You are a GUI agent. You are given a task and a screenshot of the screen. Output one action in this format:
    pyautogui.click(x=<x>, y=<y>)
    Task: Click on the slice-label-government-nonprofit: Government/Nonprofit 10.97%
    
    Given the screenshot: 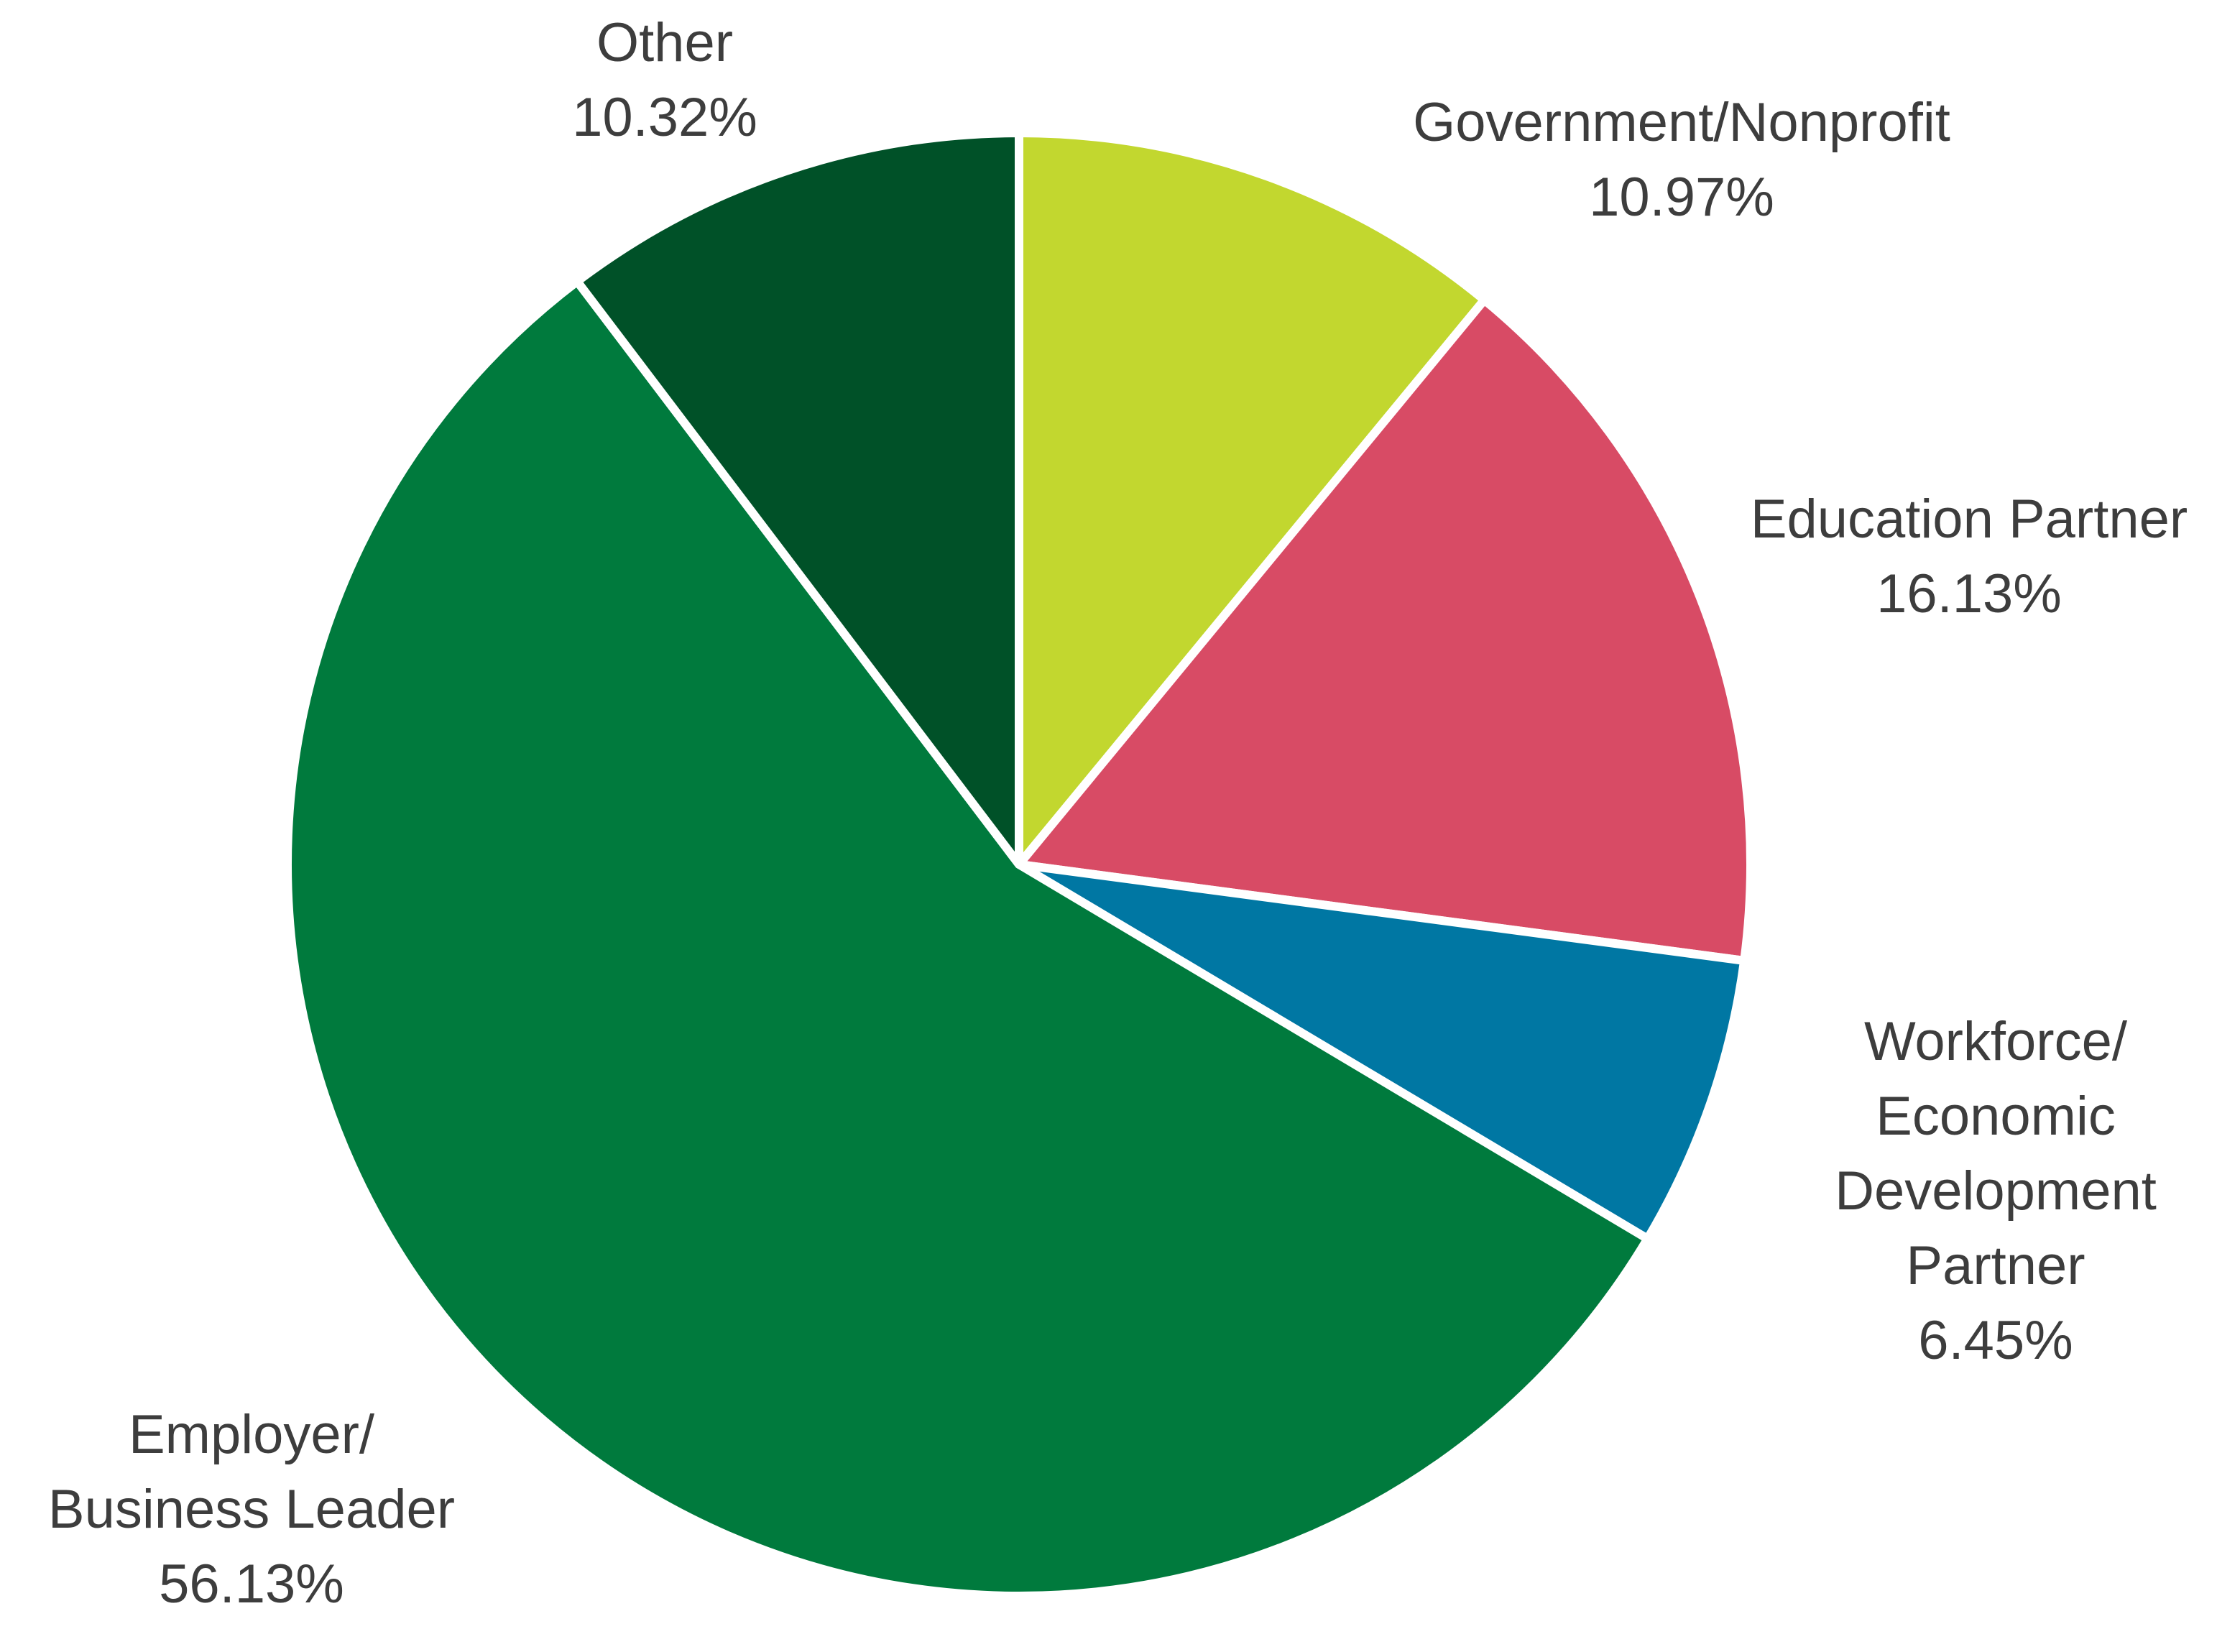 What is the action you would take?
    pyautogui.click(x=1681, y=160)
    